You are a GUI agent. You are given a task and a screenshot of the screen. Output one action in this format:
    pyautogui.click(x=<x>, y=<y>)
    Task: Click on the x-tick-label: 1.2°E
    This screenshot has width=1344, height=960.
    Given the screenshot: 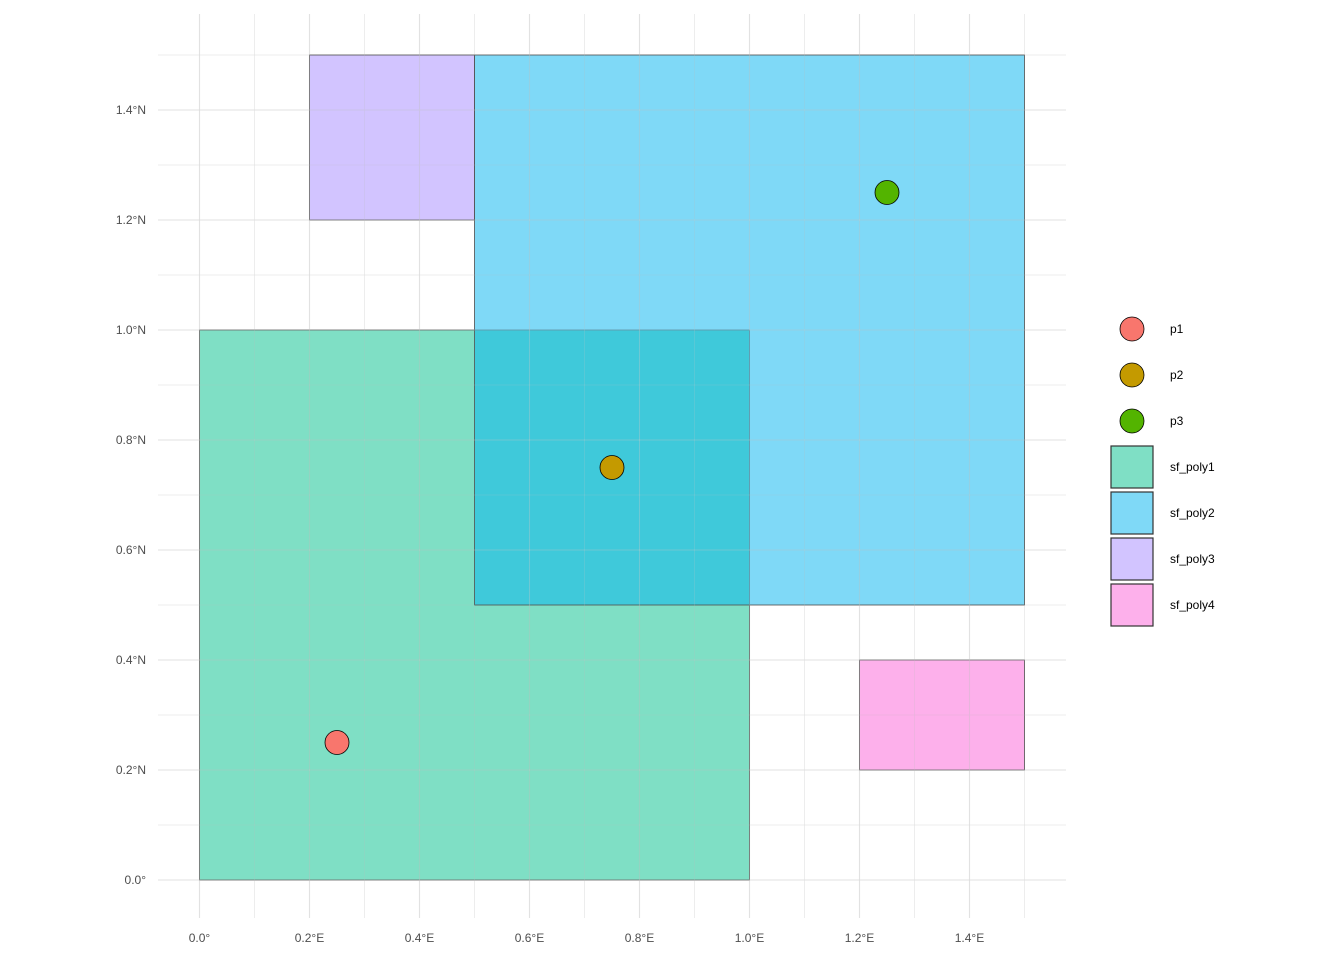 What is the action you would take?
    pyautogui.click(x=859, y=938)
    